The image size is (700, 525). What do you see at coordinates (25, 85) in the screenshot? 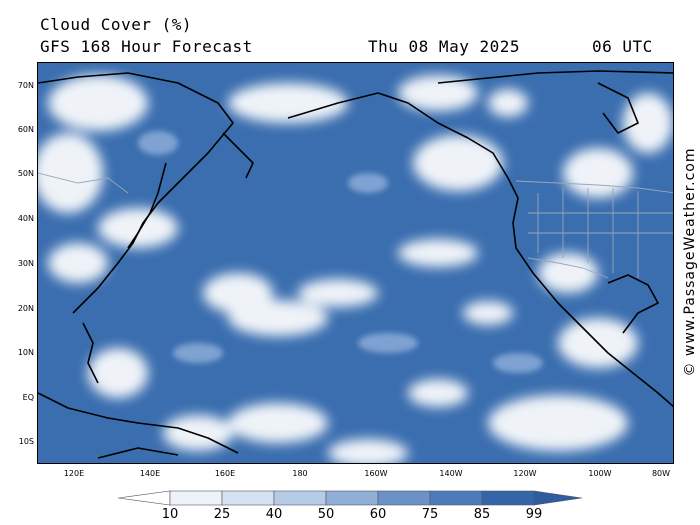
I see `lat-label-70n: 70N` at bounding box center [25, 85].